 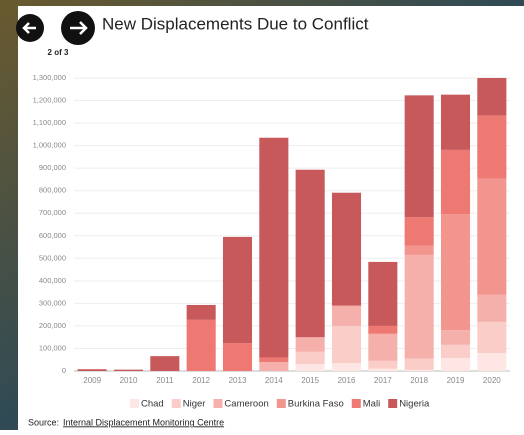 What do you see at coordinates (310, 380) in the screenshot?
I see `x-tick-label: 2015` at bounding box center [310, 380].